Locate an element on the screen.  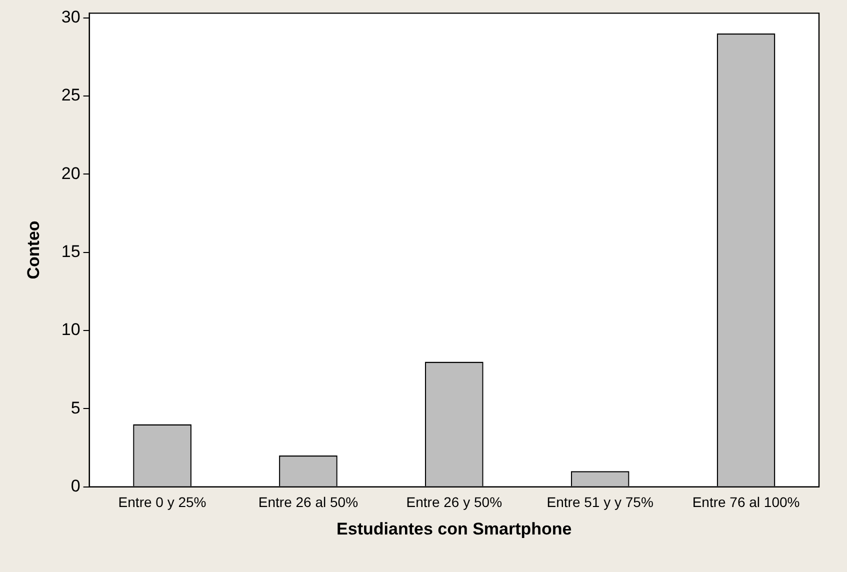
x-tick-label: Entre 76 al 100% is located at coordinates (746, 502).